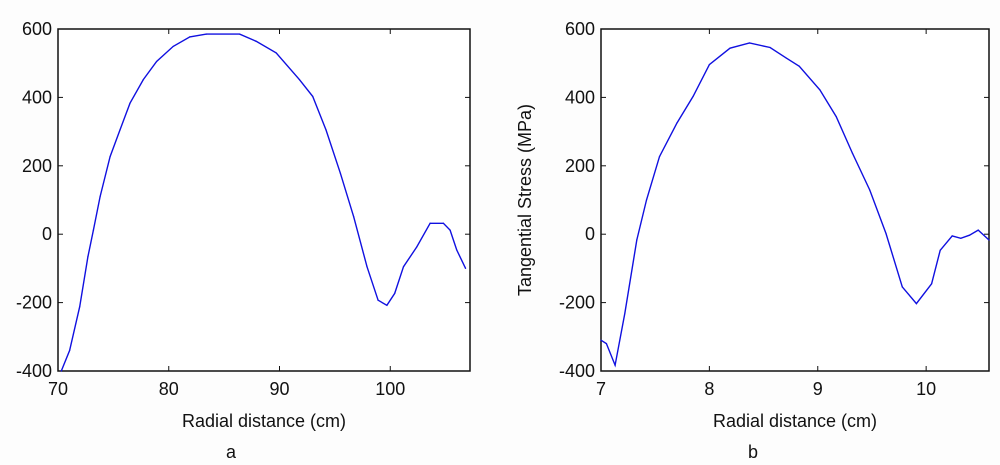 The width and height of the screenshot is (1000, 465). Describe the element at coordinates (279, 389) in the screenshot. I see `x-tick-label: 90` at that location.